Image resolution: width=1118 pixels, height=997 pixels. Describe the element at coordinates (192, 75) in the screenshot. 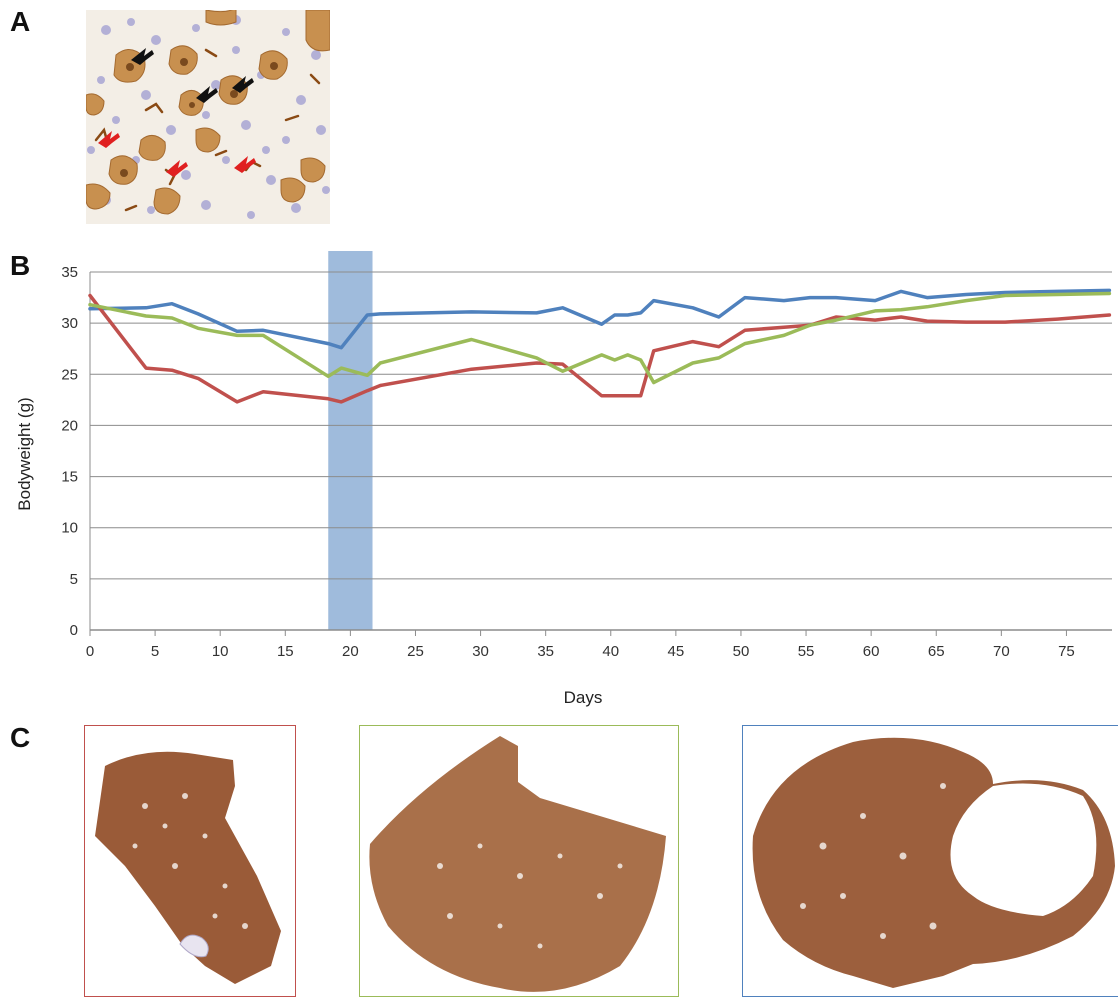

I see `black-arrows` at that location.